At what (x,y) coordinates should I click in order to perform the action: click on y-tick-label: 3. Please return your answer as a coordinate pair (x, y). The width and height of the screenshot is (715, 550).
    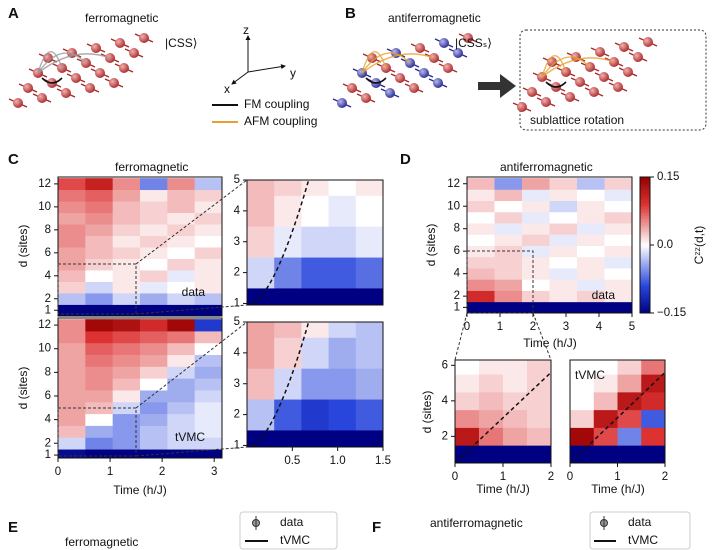
    Looking at the image, I should click on (237, 384).